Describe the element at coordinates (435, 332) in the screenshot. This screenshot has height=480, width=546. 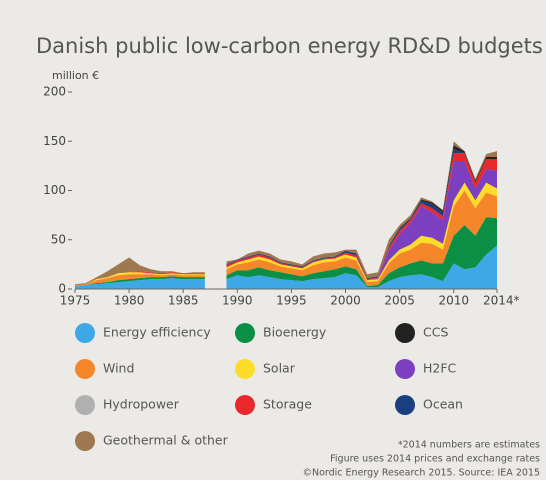
I see `legend-label: CCS` at that location.